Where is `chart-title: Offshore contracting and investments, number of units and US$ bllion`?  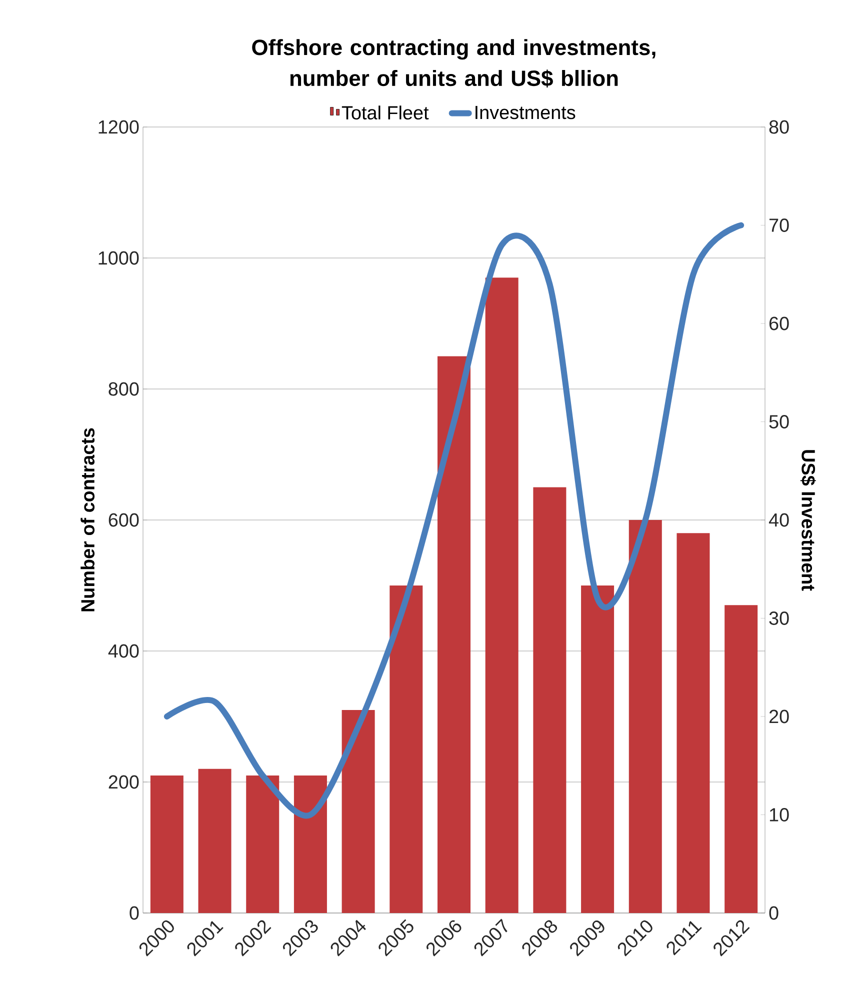 chart-title: Offshore contracting and investments, number of units and US$ bllion is located at coordinates (454, 63).